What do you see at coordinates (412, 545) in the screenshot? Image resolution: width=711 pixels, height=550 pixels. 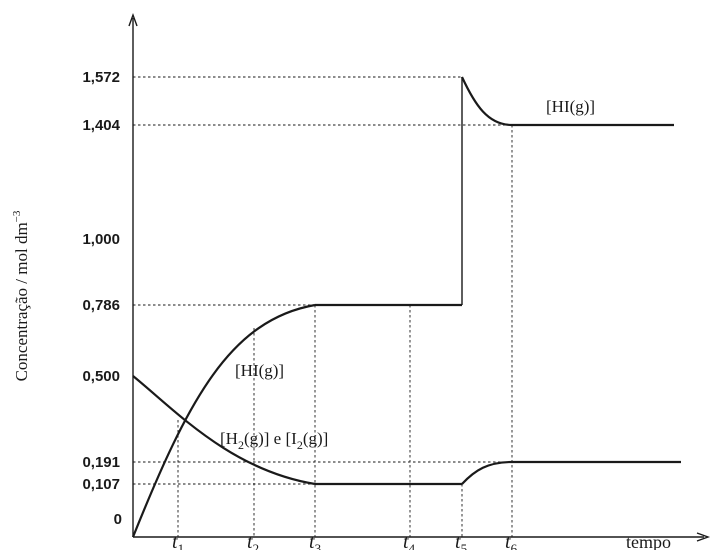 I see `xtick-t4-sub: 4` at bounding box center [412, 545].